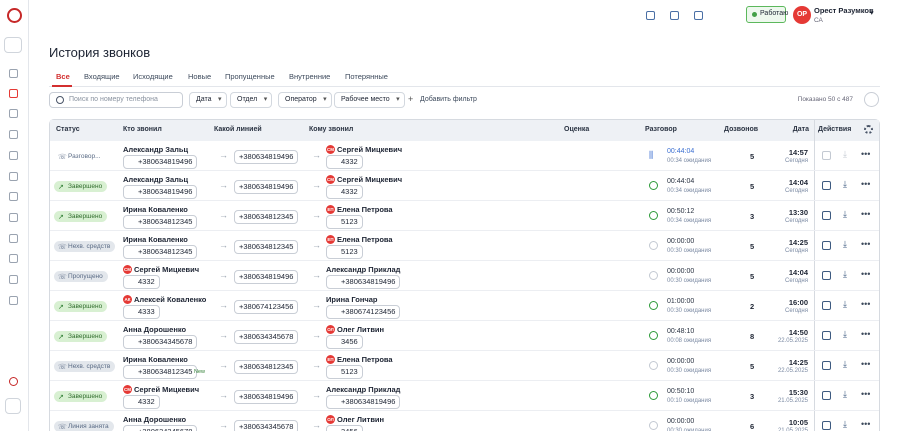 This screenshot has height=431, width=900. I want to click on user-avatar: ОР, so click(802, 15).